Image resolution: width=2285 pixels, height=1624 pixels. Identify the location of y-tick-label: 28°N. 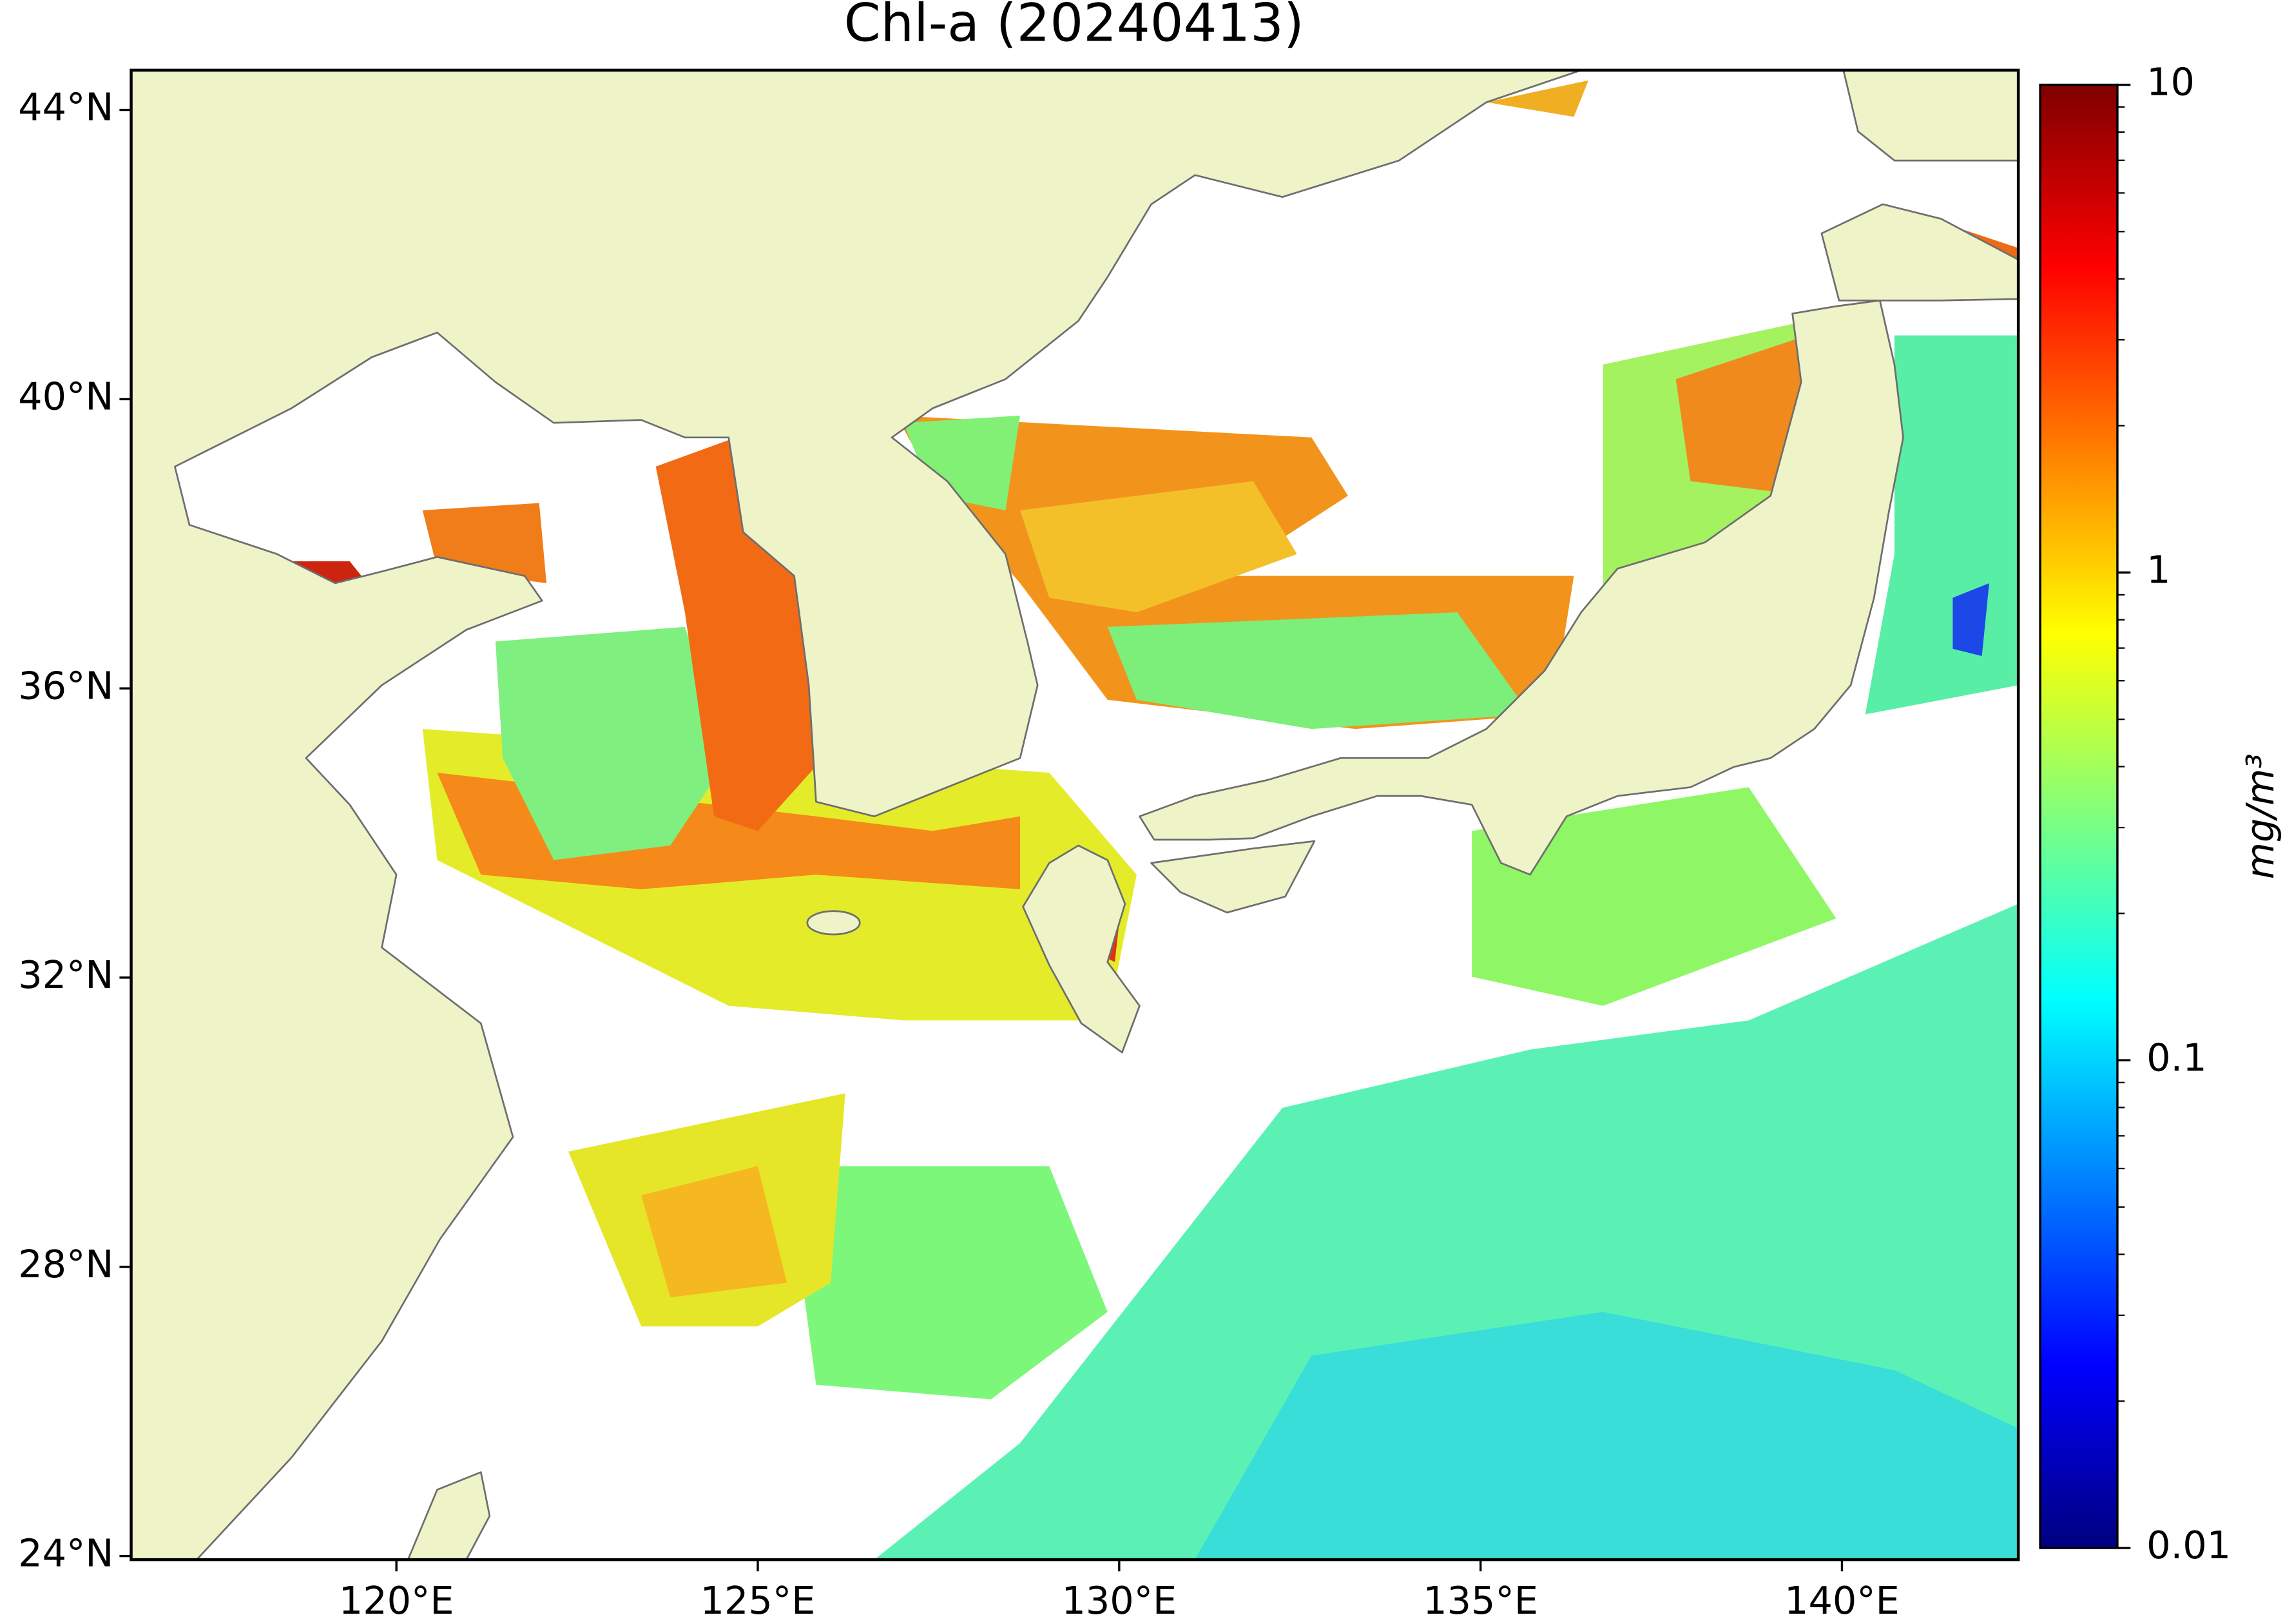
(65, 1264).